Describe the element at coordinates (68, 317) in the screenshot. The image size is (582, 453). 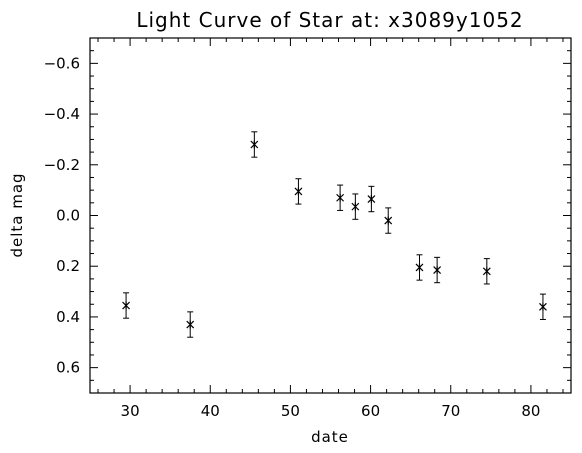
I see `y-tick-label: 0.4` at that location.